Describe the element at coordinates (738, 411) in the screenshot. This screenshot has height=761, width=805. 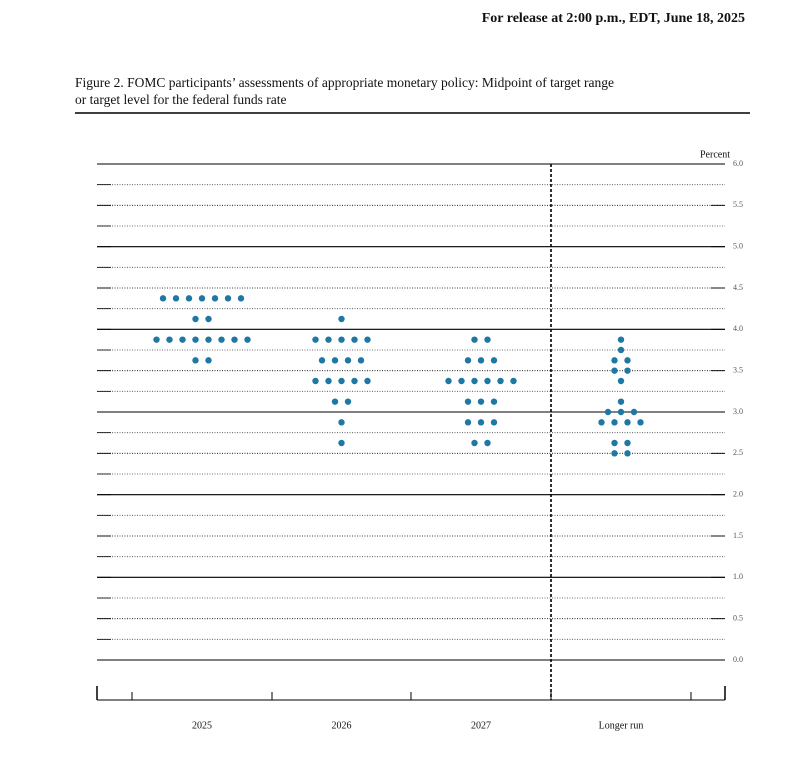
I see `y-tick-label: 3.0` at that location.